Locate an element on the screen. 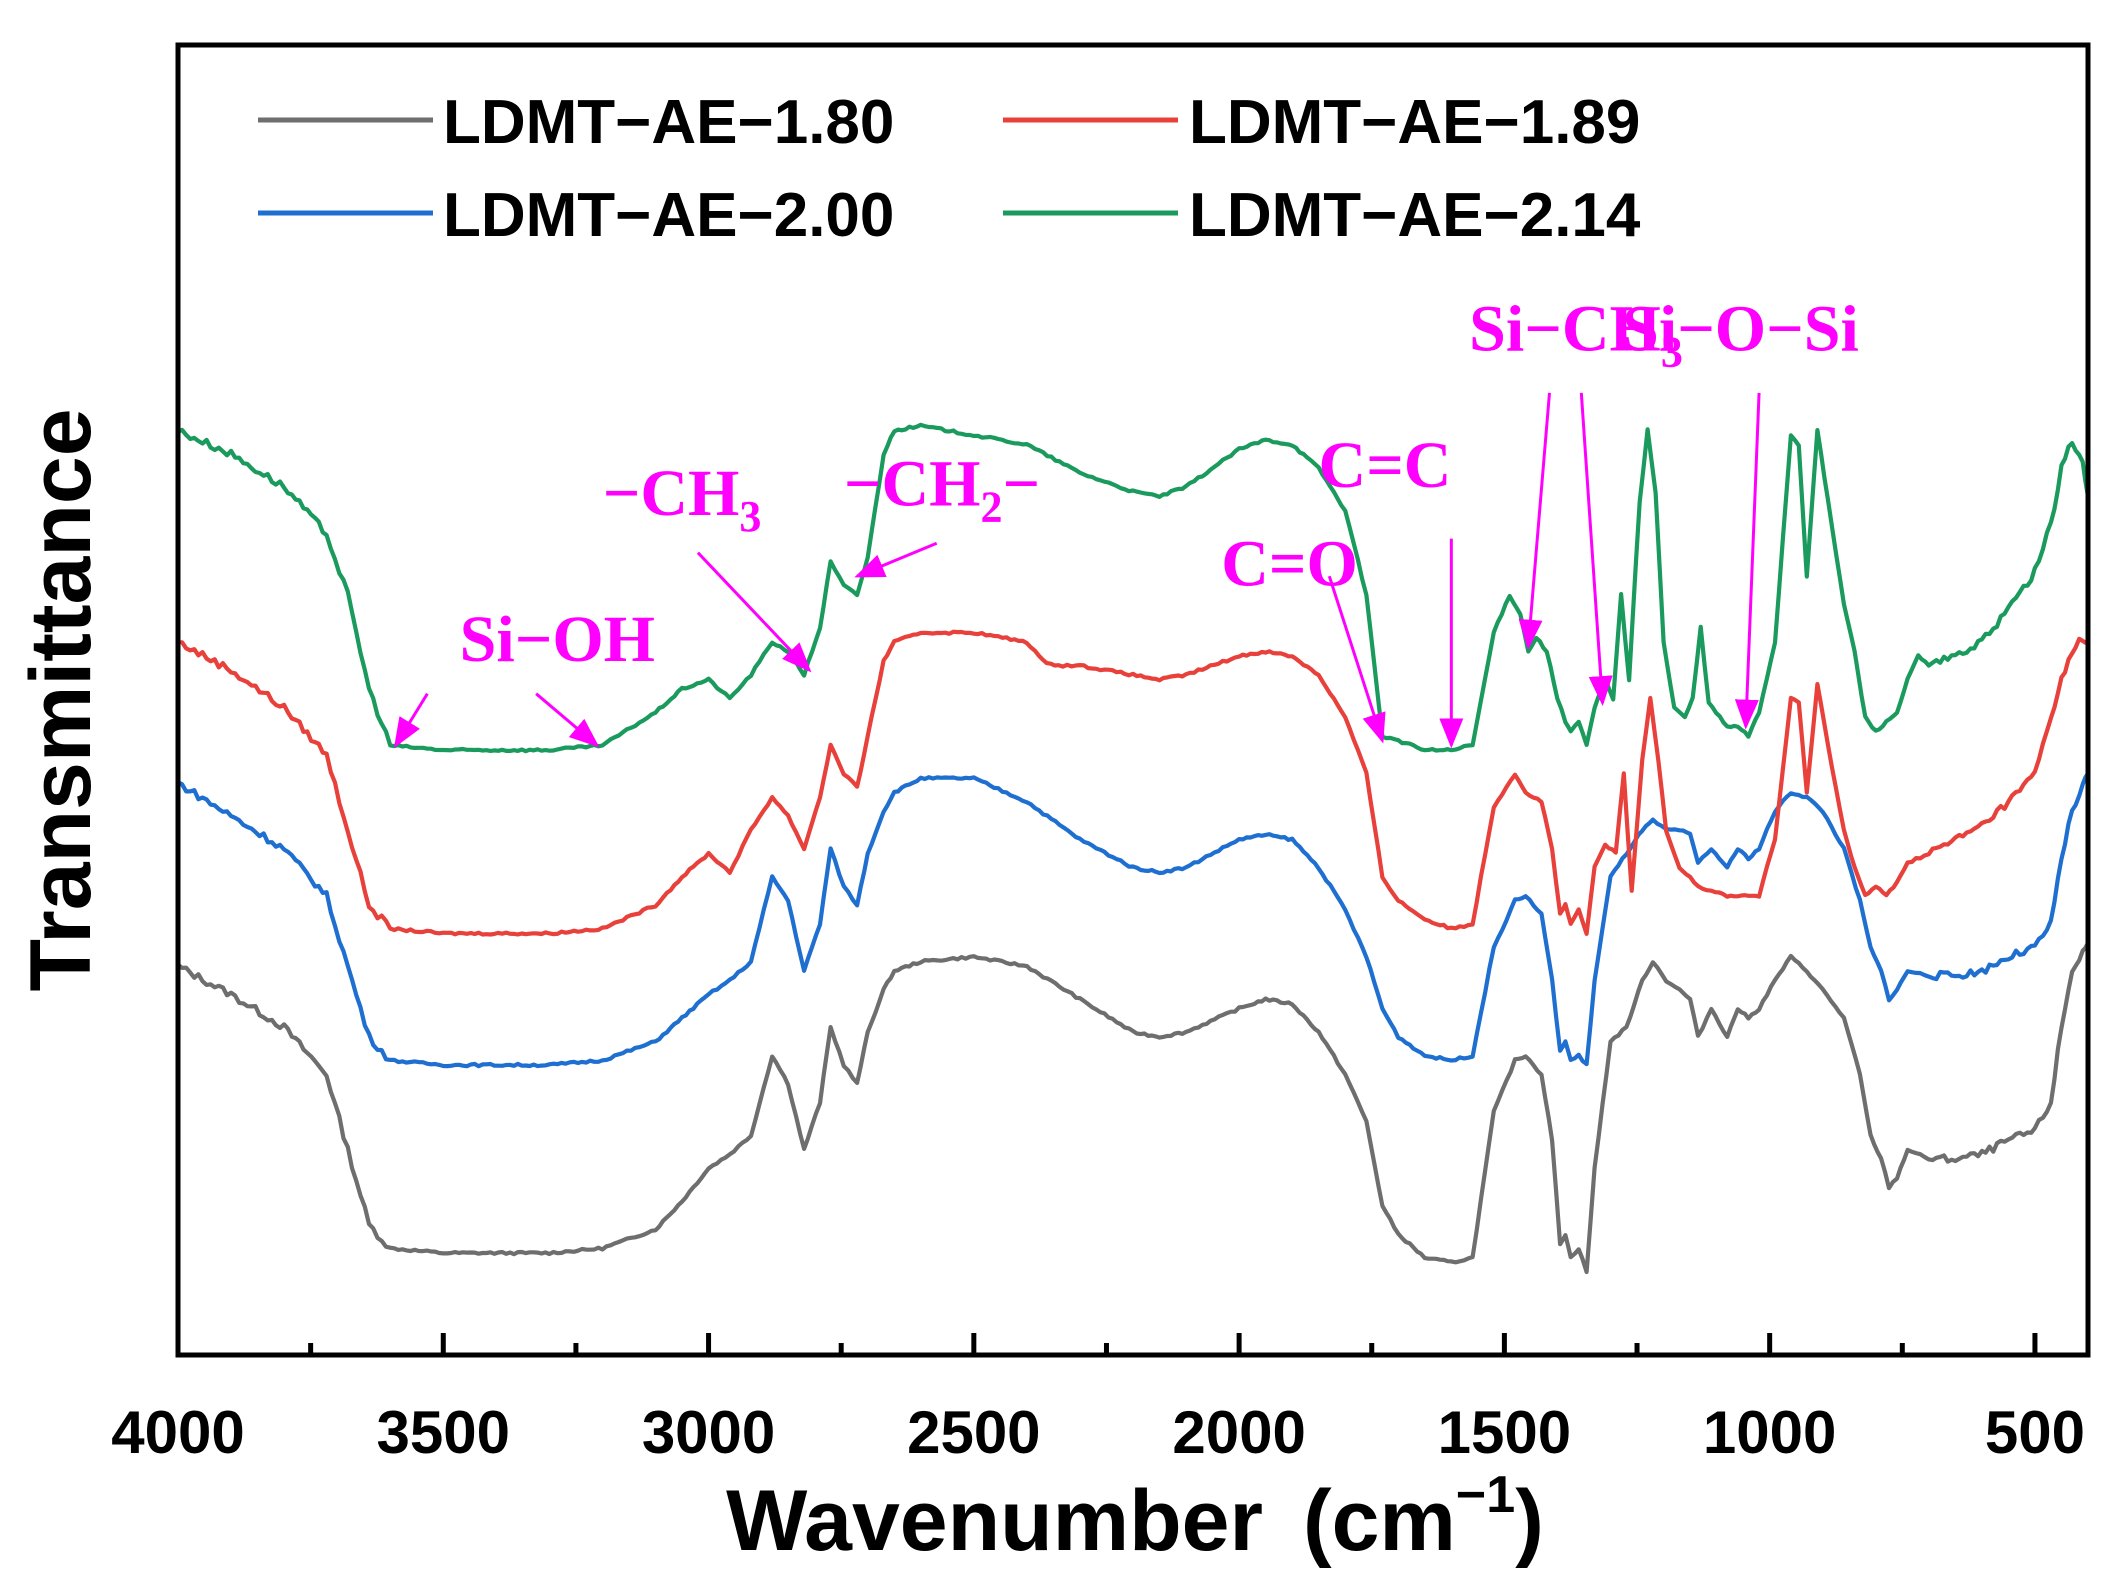 The width and height of the screenshot is (2126, 1584). x-tick-label: 2500 is located at coordinates (973, 1432).